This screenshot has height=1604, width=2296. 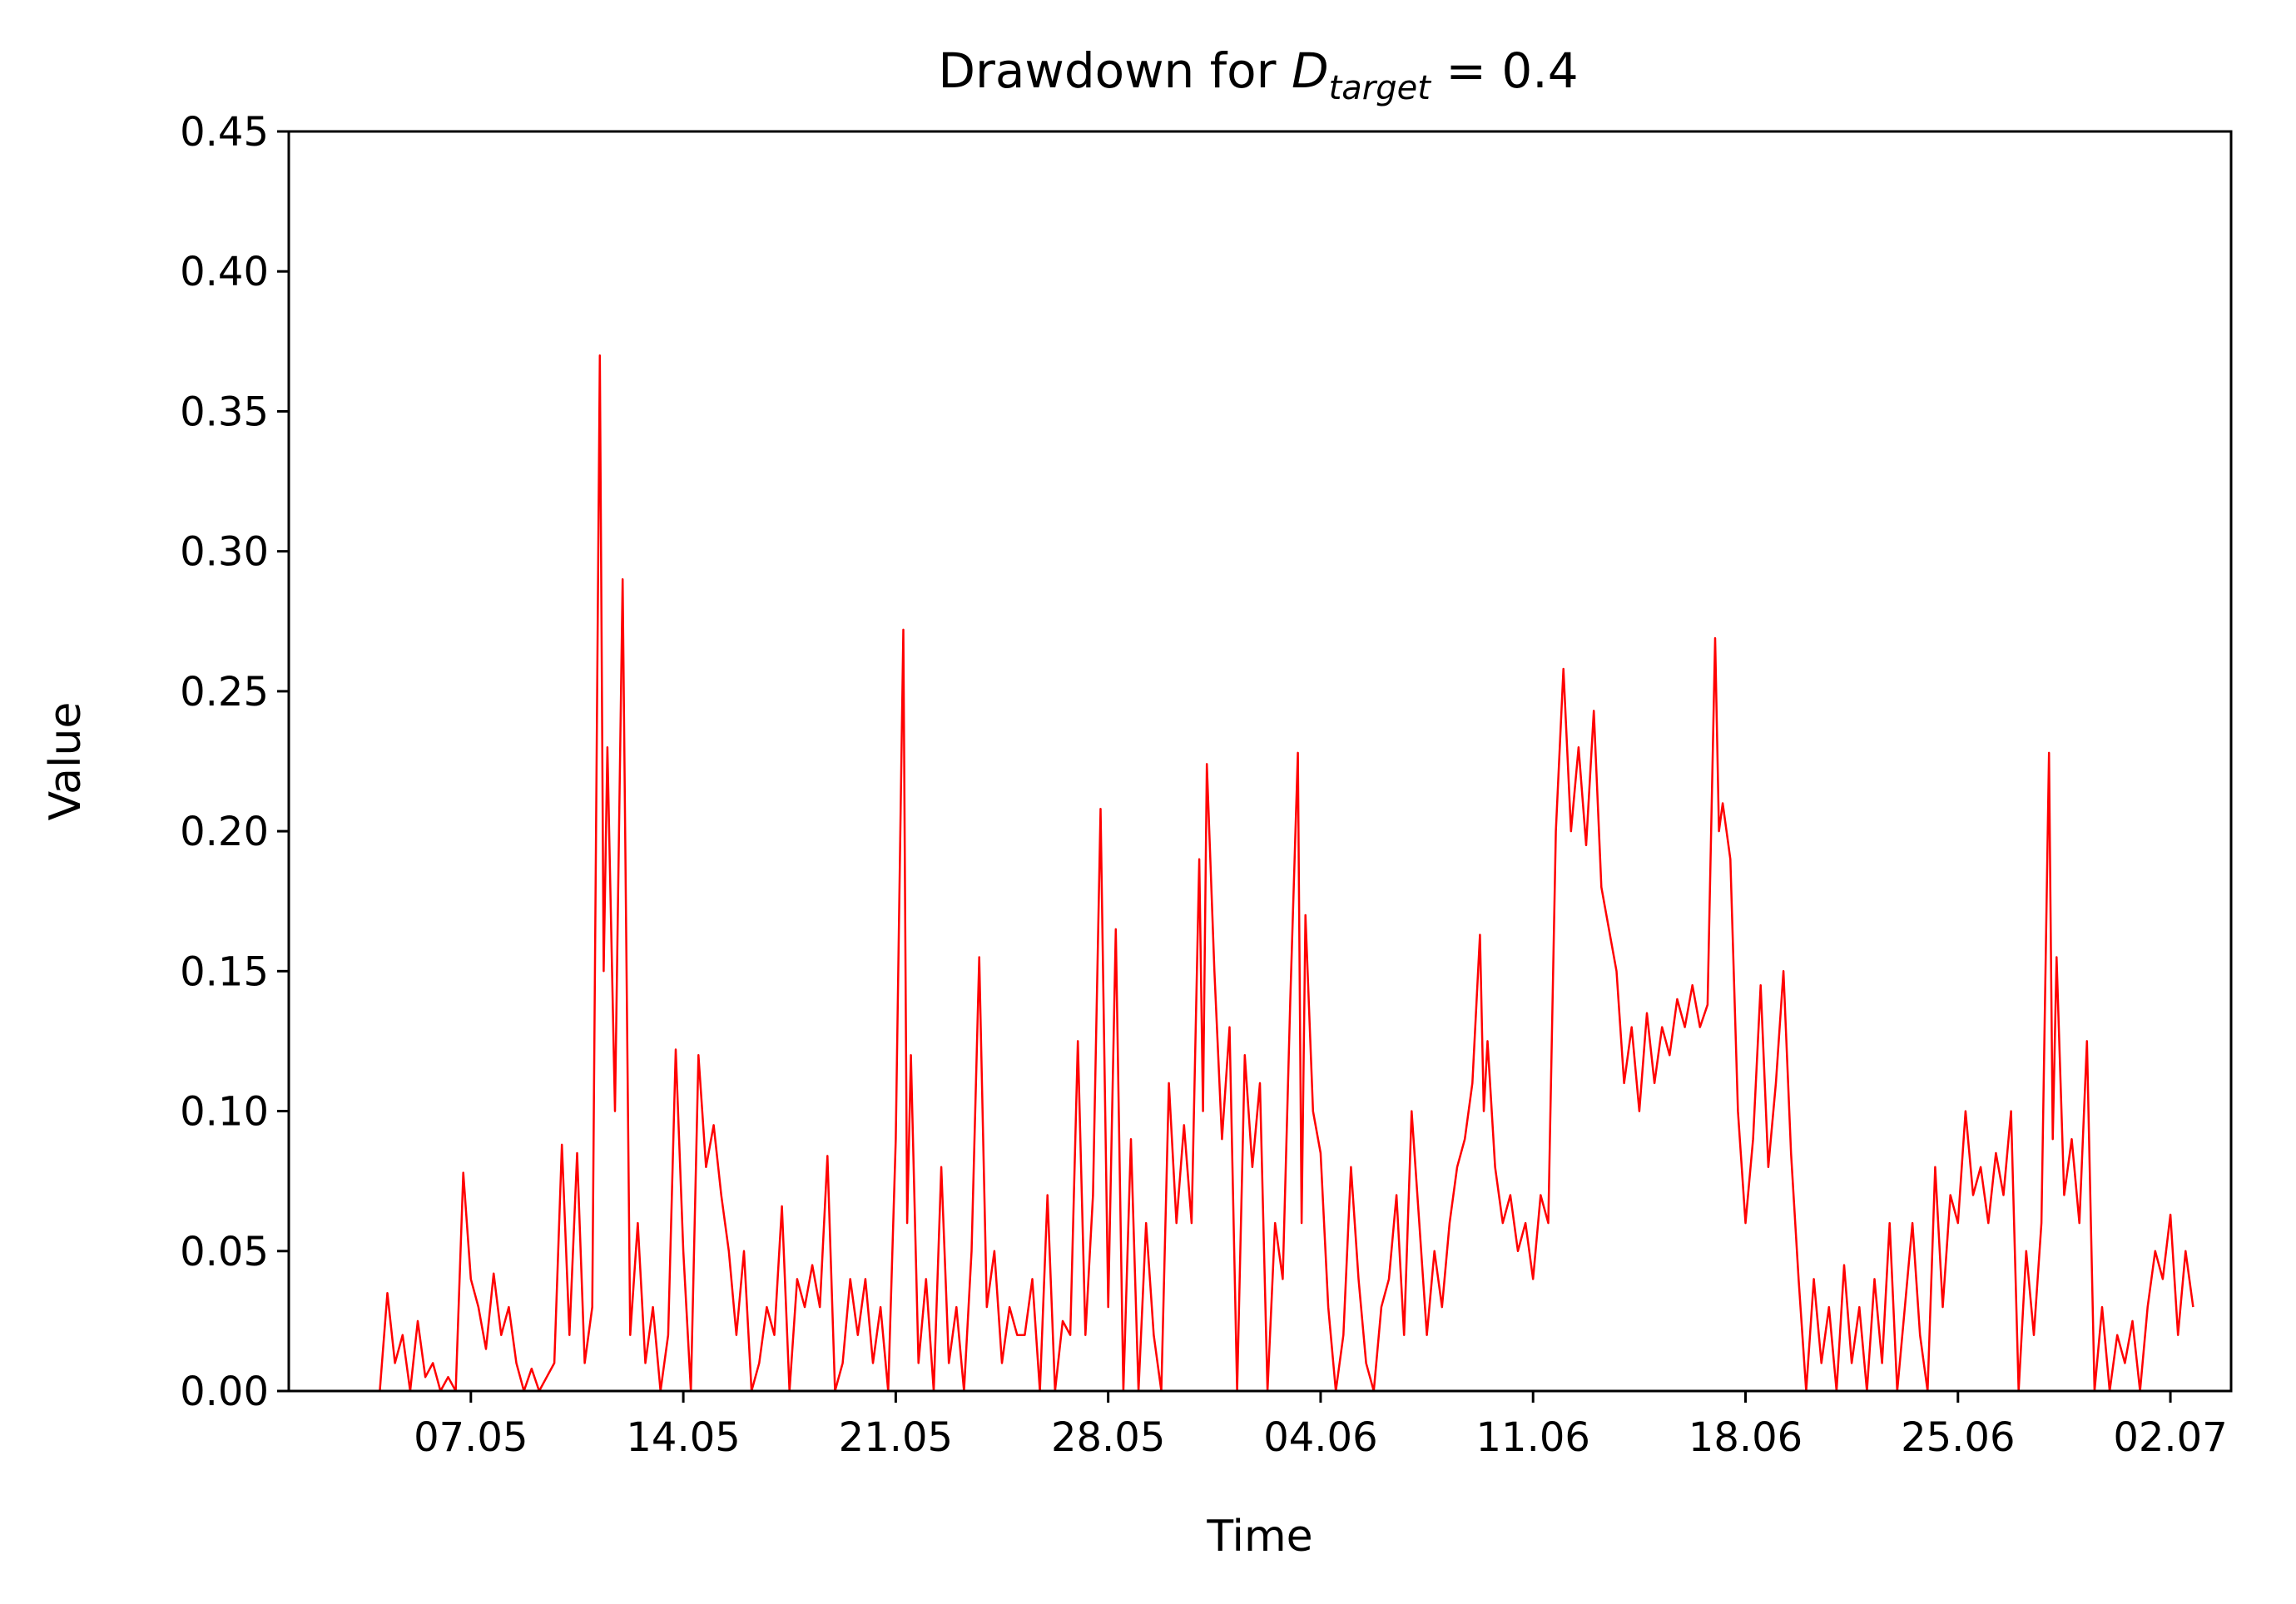 What do you see at coordinates (1958, 1437) in the screenshot?
I see `x-tick-label: 25.06` at bounding box center [1958, 1437].